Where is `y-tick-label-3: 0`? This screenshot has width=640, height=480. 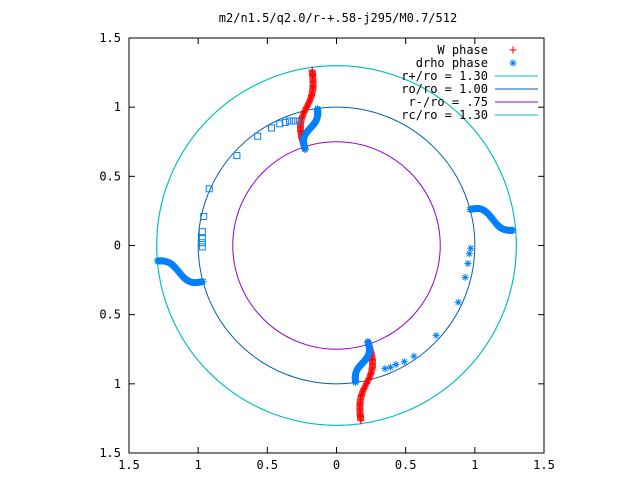
y-tick-label-3: 0 is located at coordinates (117, 246).